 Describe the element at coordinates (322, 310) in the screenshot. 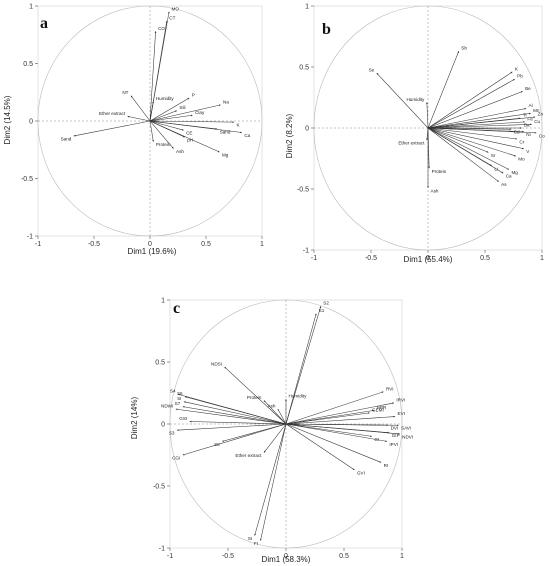

I see `variable-label: S1` at that location.